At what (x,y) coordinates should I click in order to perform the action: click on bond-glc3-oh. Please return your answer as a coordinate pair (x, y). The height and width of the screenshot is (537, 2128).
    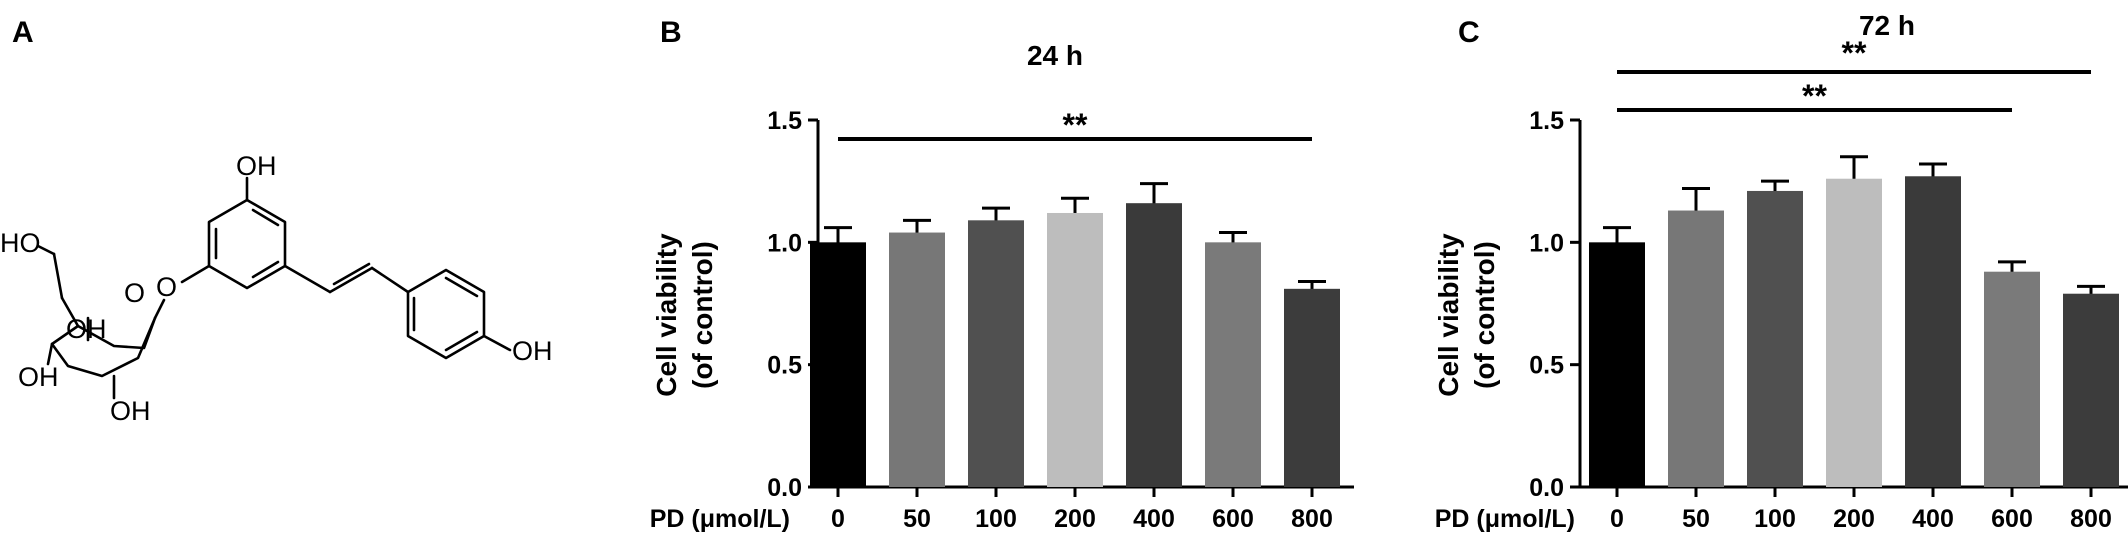
    Looking at the image, I should click on (50, 354).